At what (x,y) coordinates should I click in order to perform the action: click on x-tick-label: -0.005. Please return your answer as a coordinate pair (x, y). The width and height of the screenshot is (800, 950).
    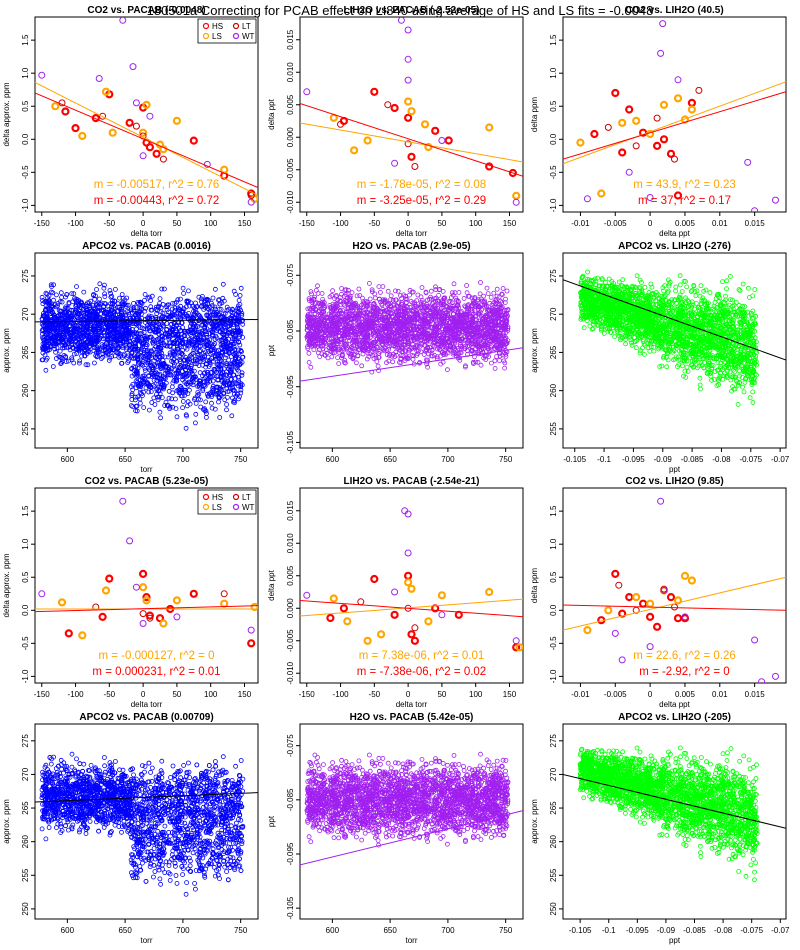
    Looking at the image, I should click on (615, 694).